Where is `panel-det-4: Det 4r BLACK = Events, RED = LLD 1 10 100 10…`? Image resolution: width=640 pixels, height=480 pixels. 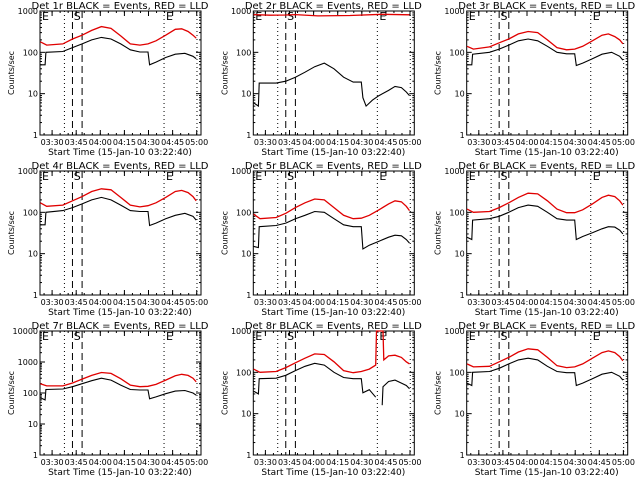 panel-det-4: Det 4r BLACK = Events, RED = LLD 1 10 100 10… is located at coordinates (108, 239).